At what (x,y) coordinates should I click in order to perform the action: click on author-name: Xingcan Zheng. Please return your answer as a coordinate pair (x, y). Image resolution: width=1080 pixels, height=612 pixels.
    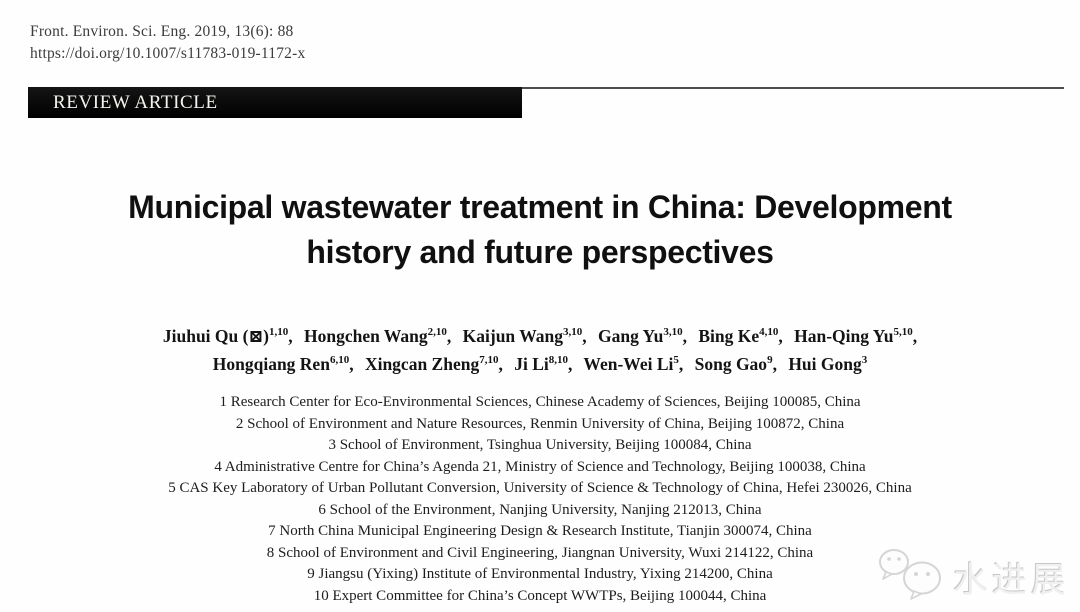
    Looking at the image, I should click on (422, 364).